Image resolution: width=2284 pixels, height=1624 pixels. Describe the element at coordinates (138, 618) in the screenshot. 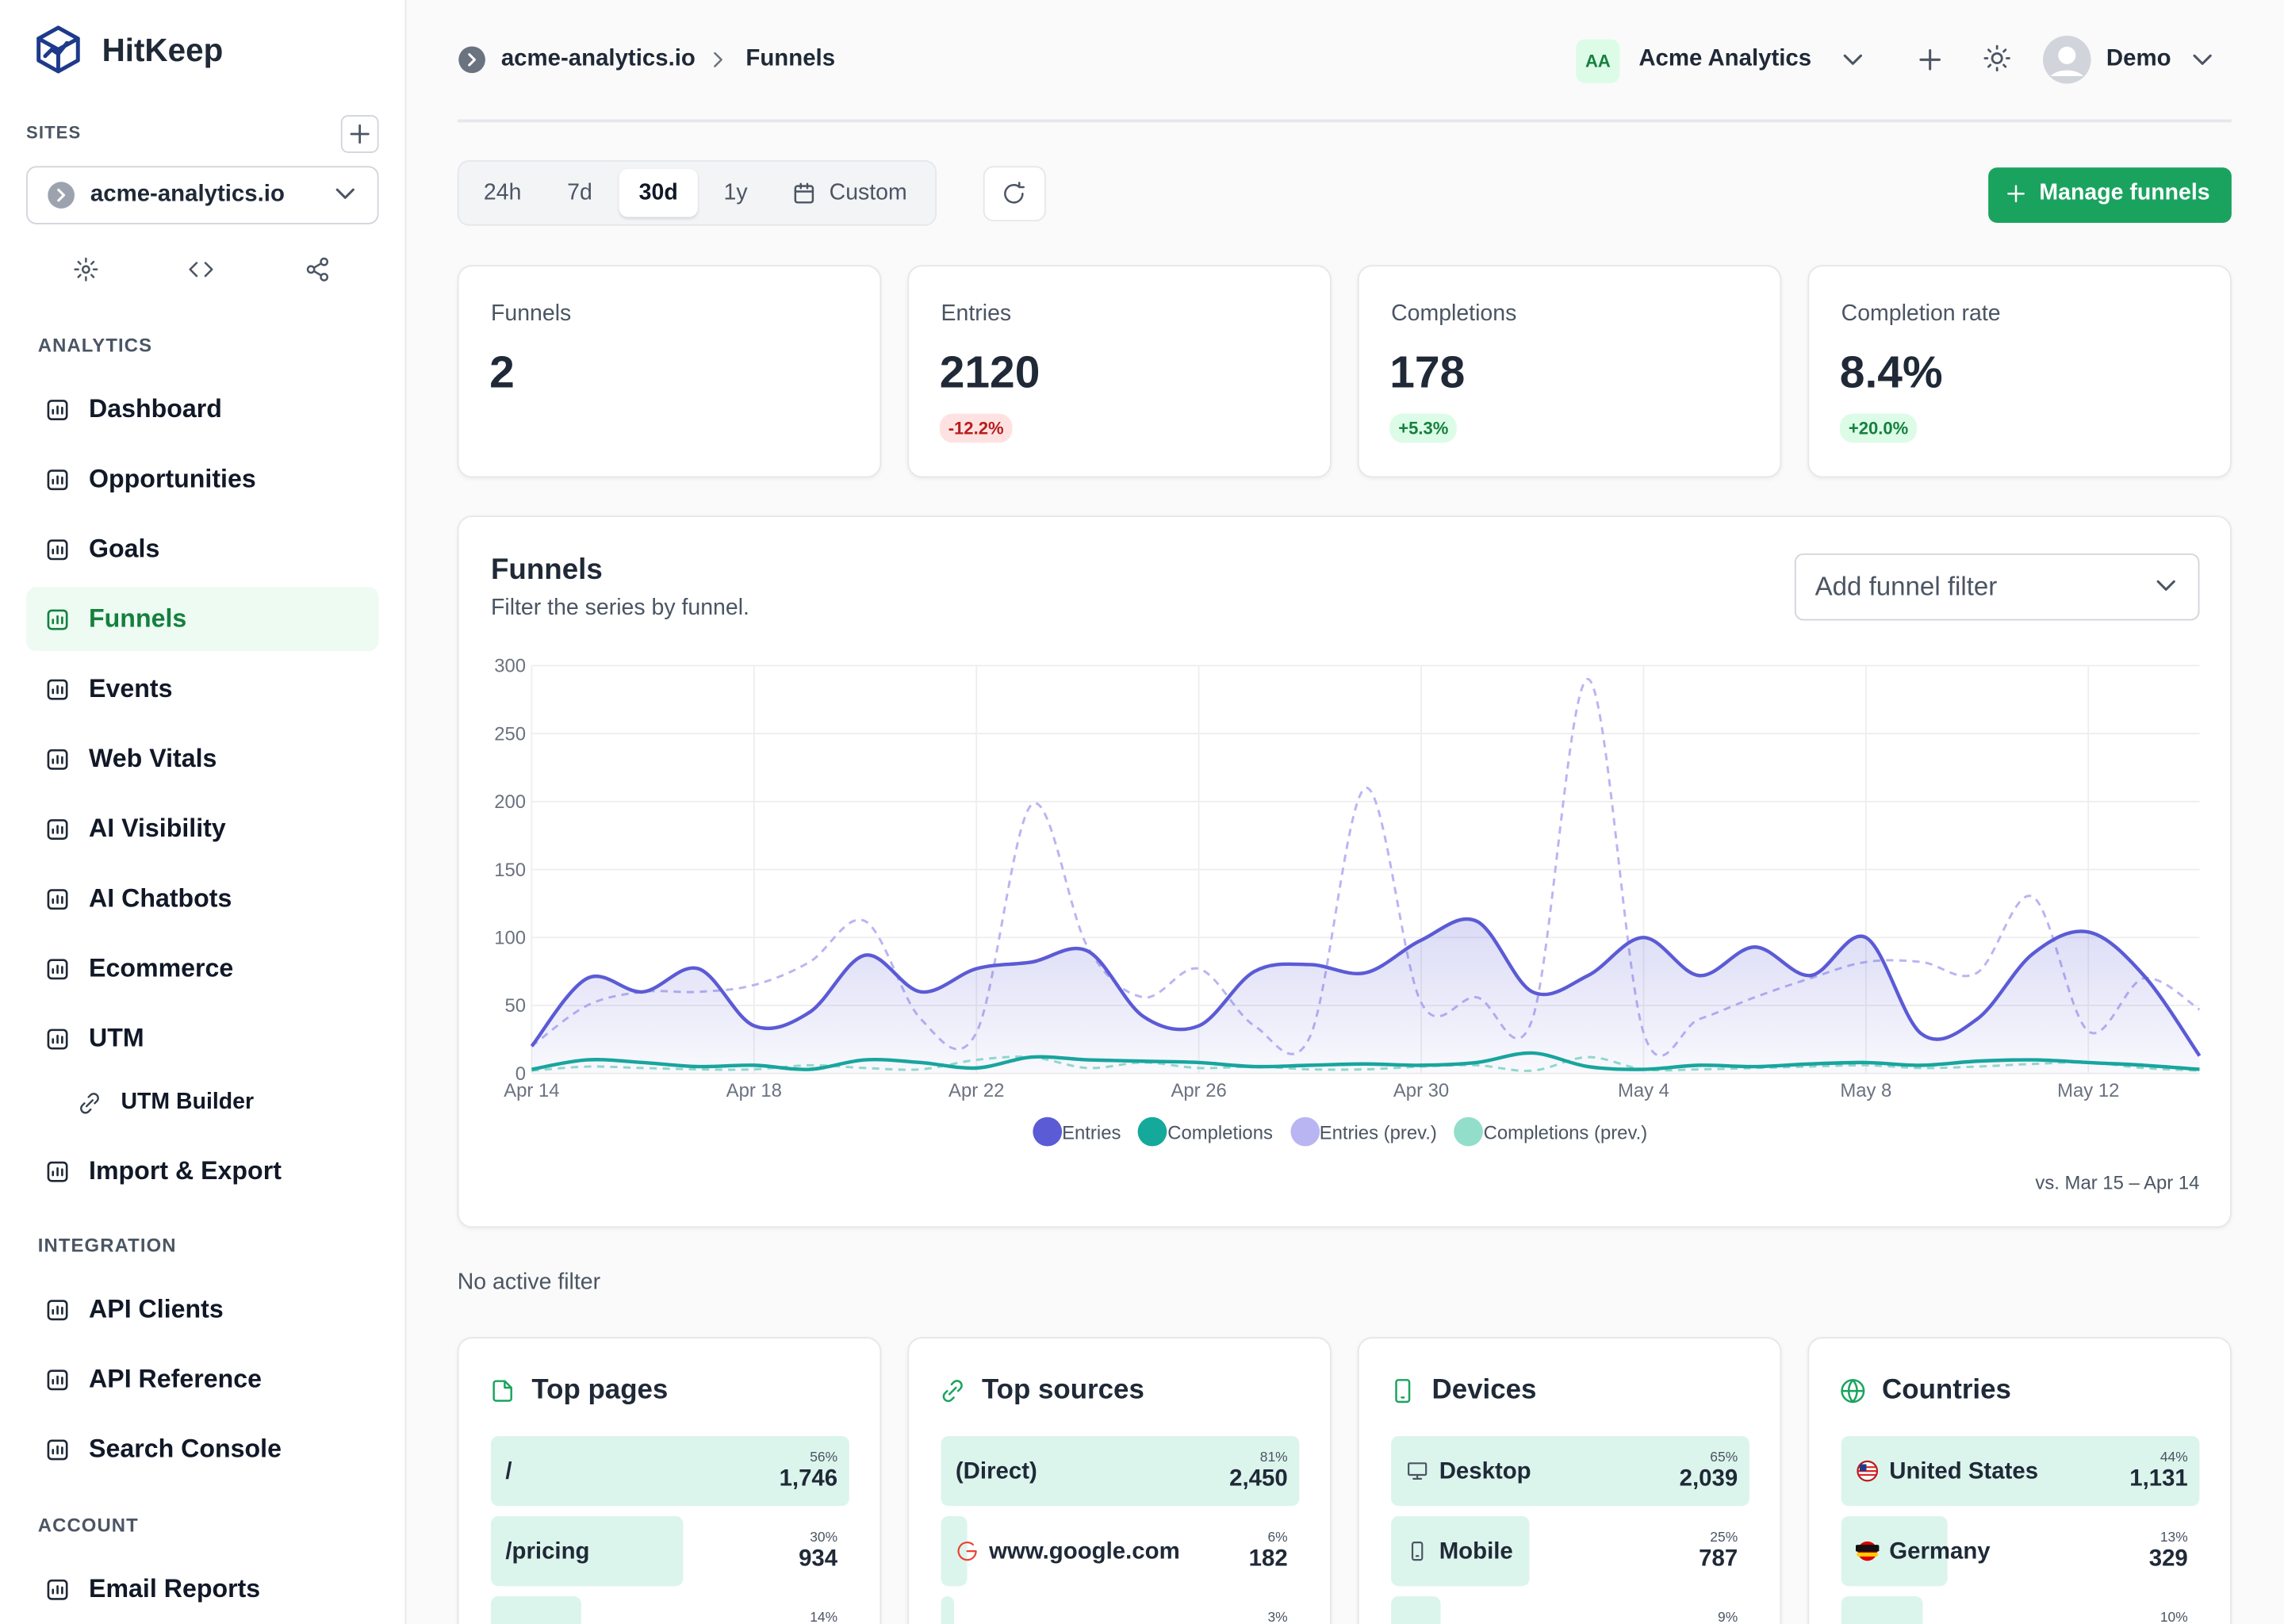

I see `nav-item: Funnels` at that location.